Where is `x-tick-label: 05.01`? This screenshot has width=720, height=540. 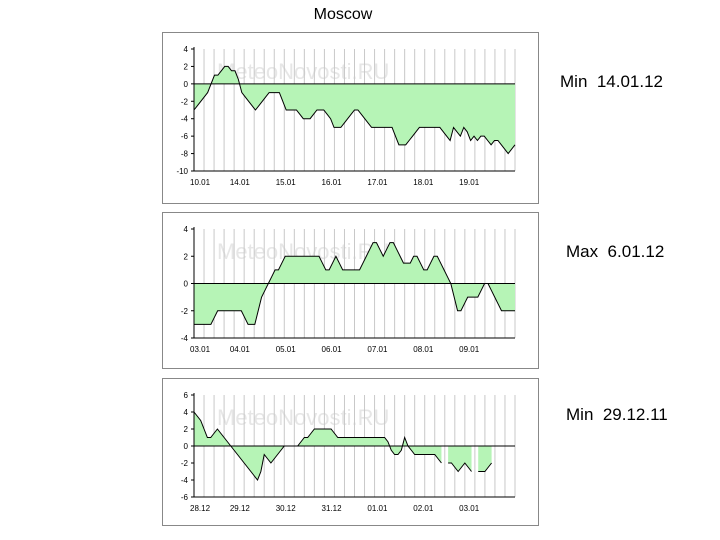
x-tick-label: 05.01 is located at coordinates (286, 349).